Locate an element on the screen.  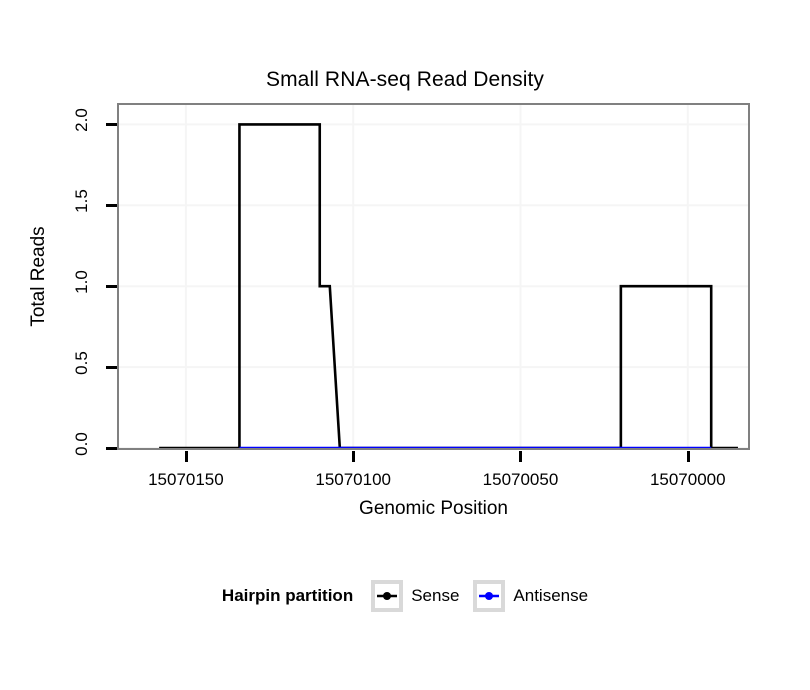
legend: Hairpin partition Sense Antisense is located at coordinates (405, 596).